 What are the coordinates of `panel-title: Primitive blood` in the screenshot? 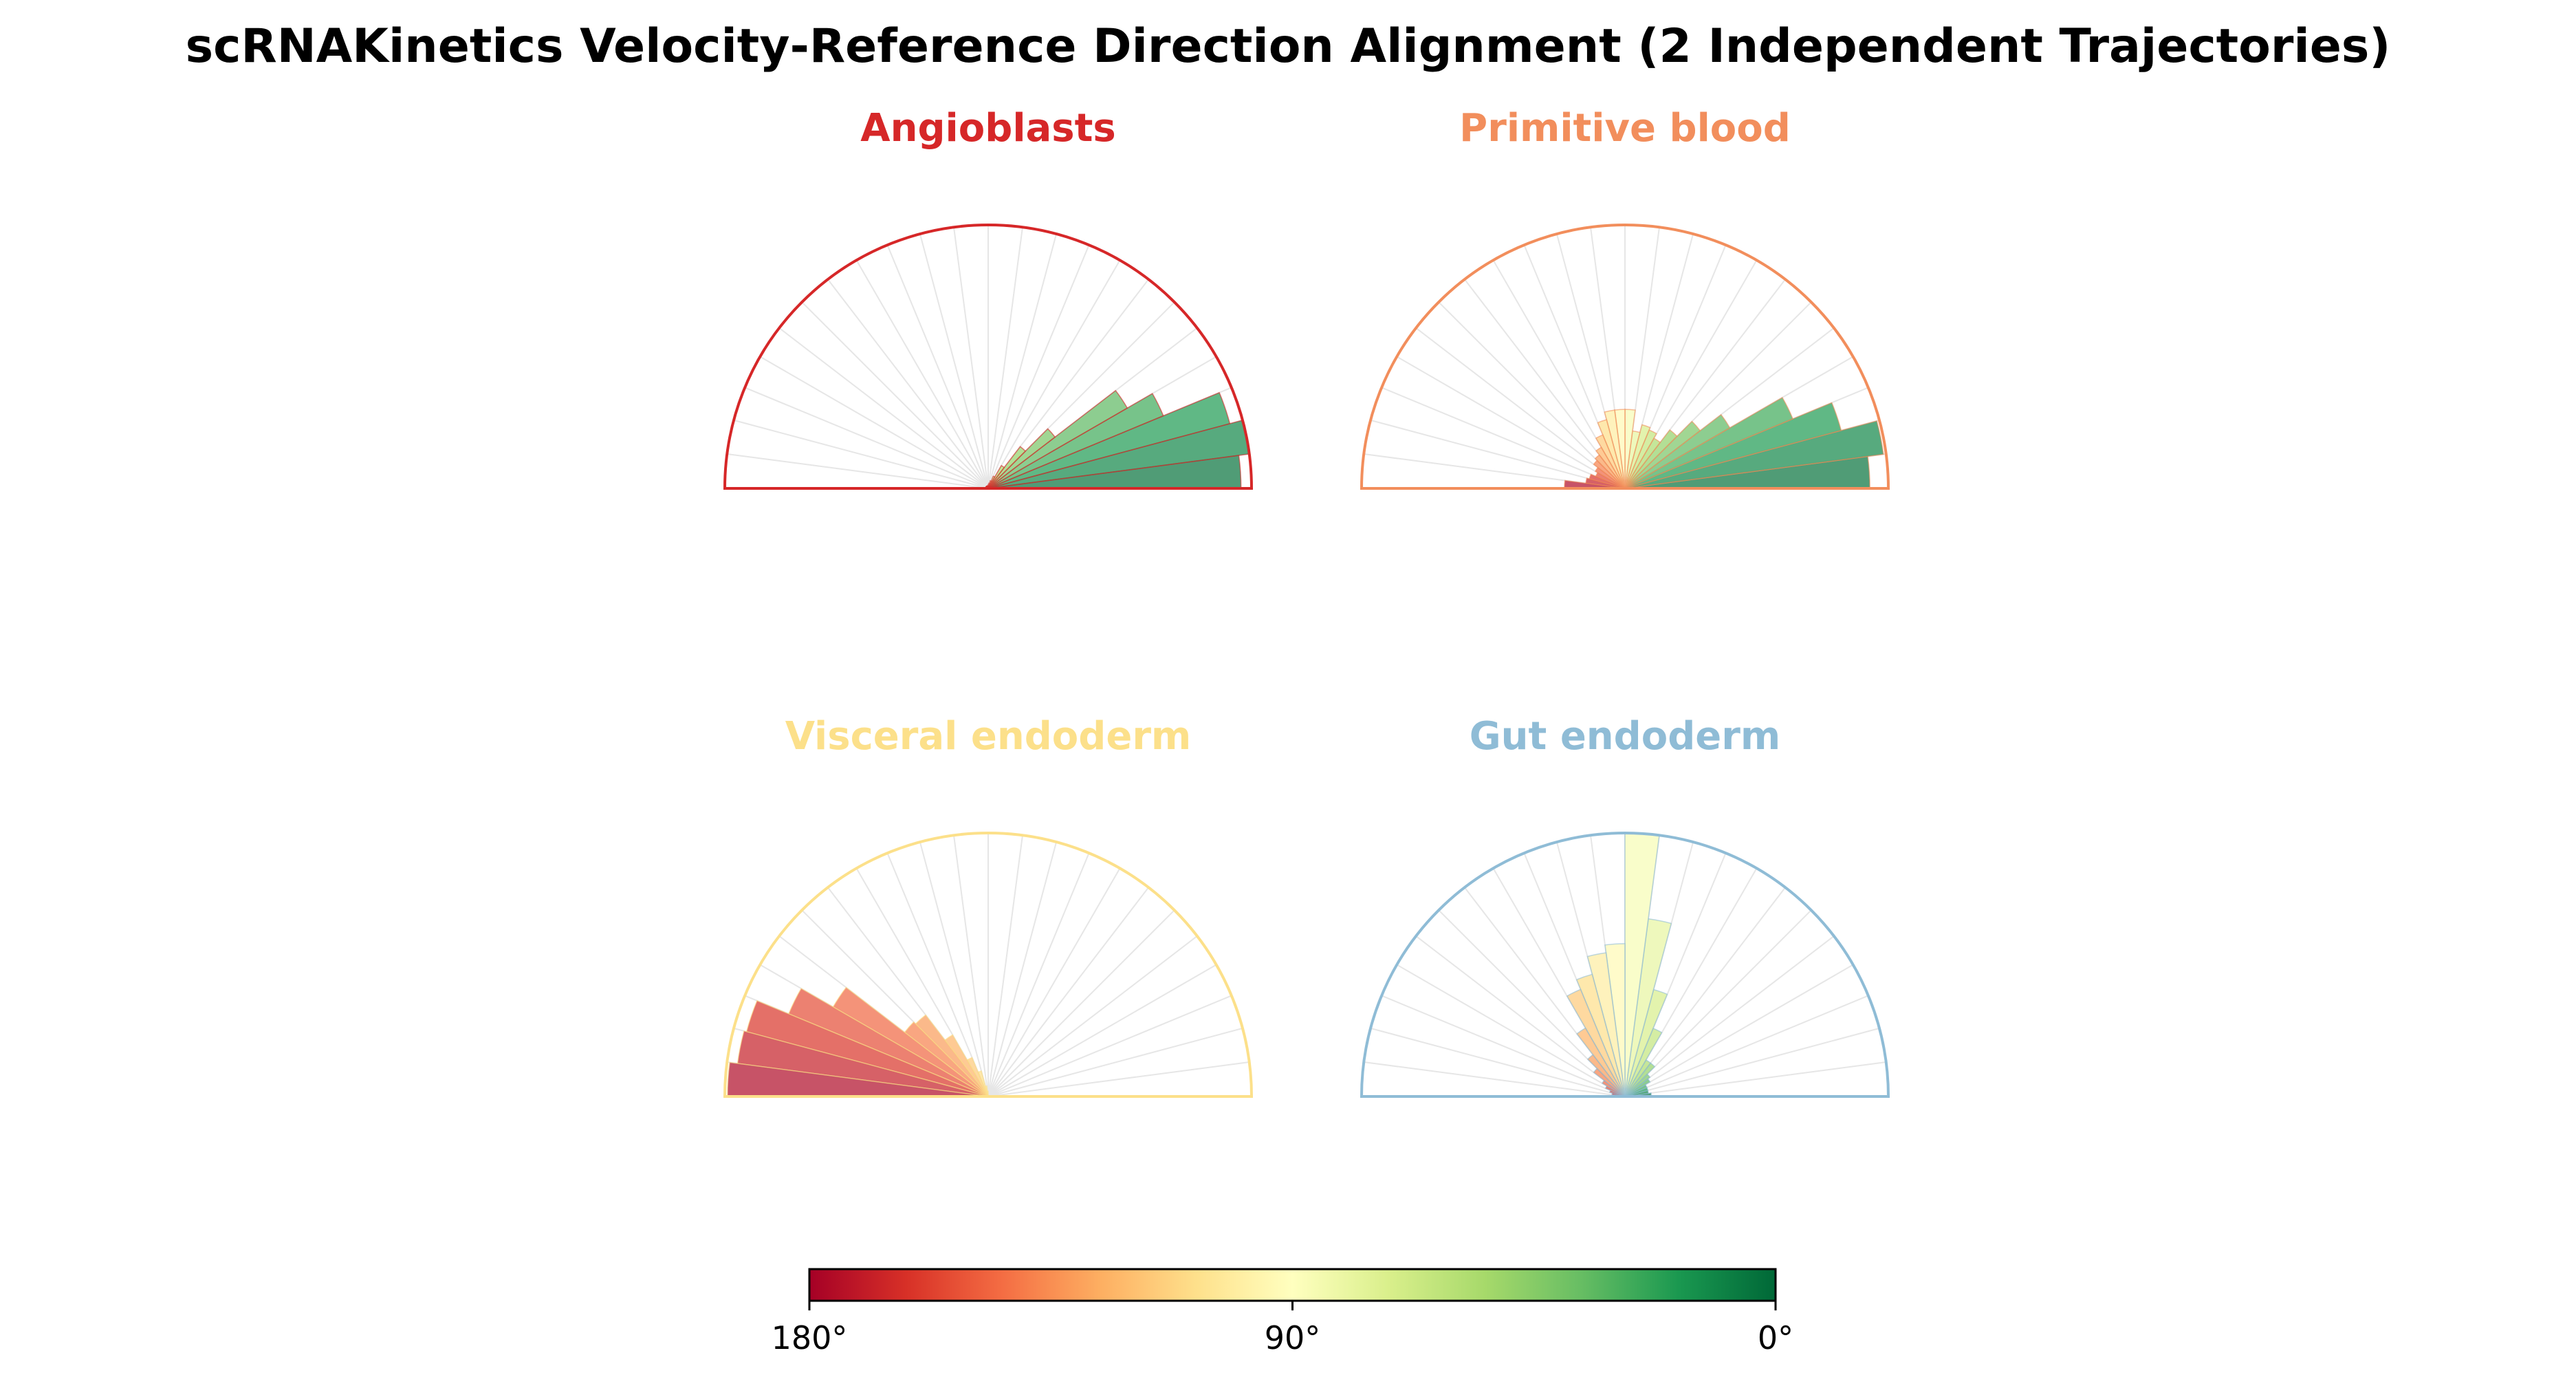 It's located at (1625, 128).